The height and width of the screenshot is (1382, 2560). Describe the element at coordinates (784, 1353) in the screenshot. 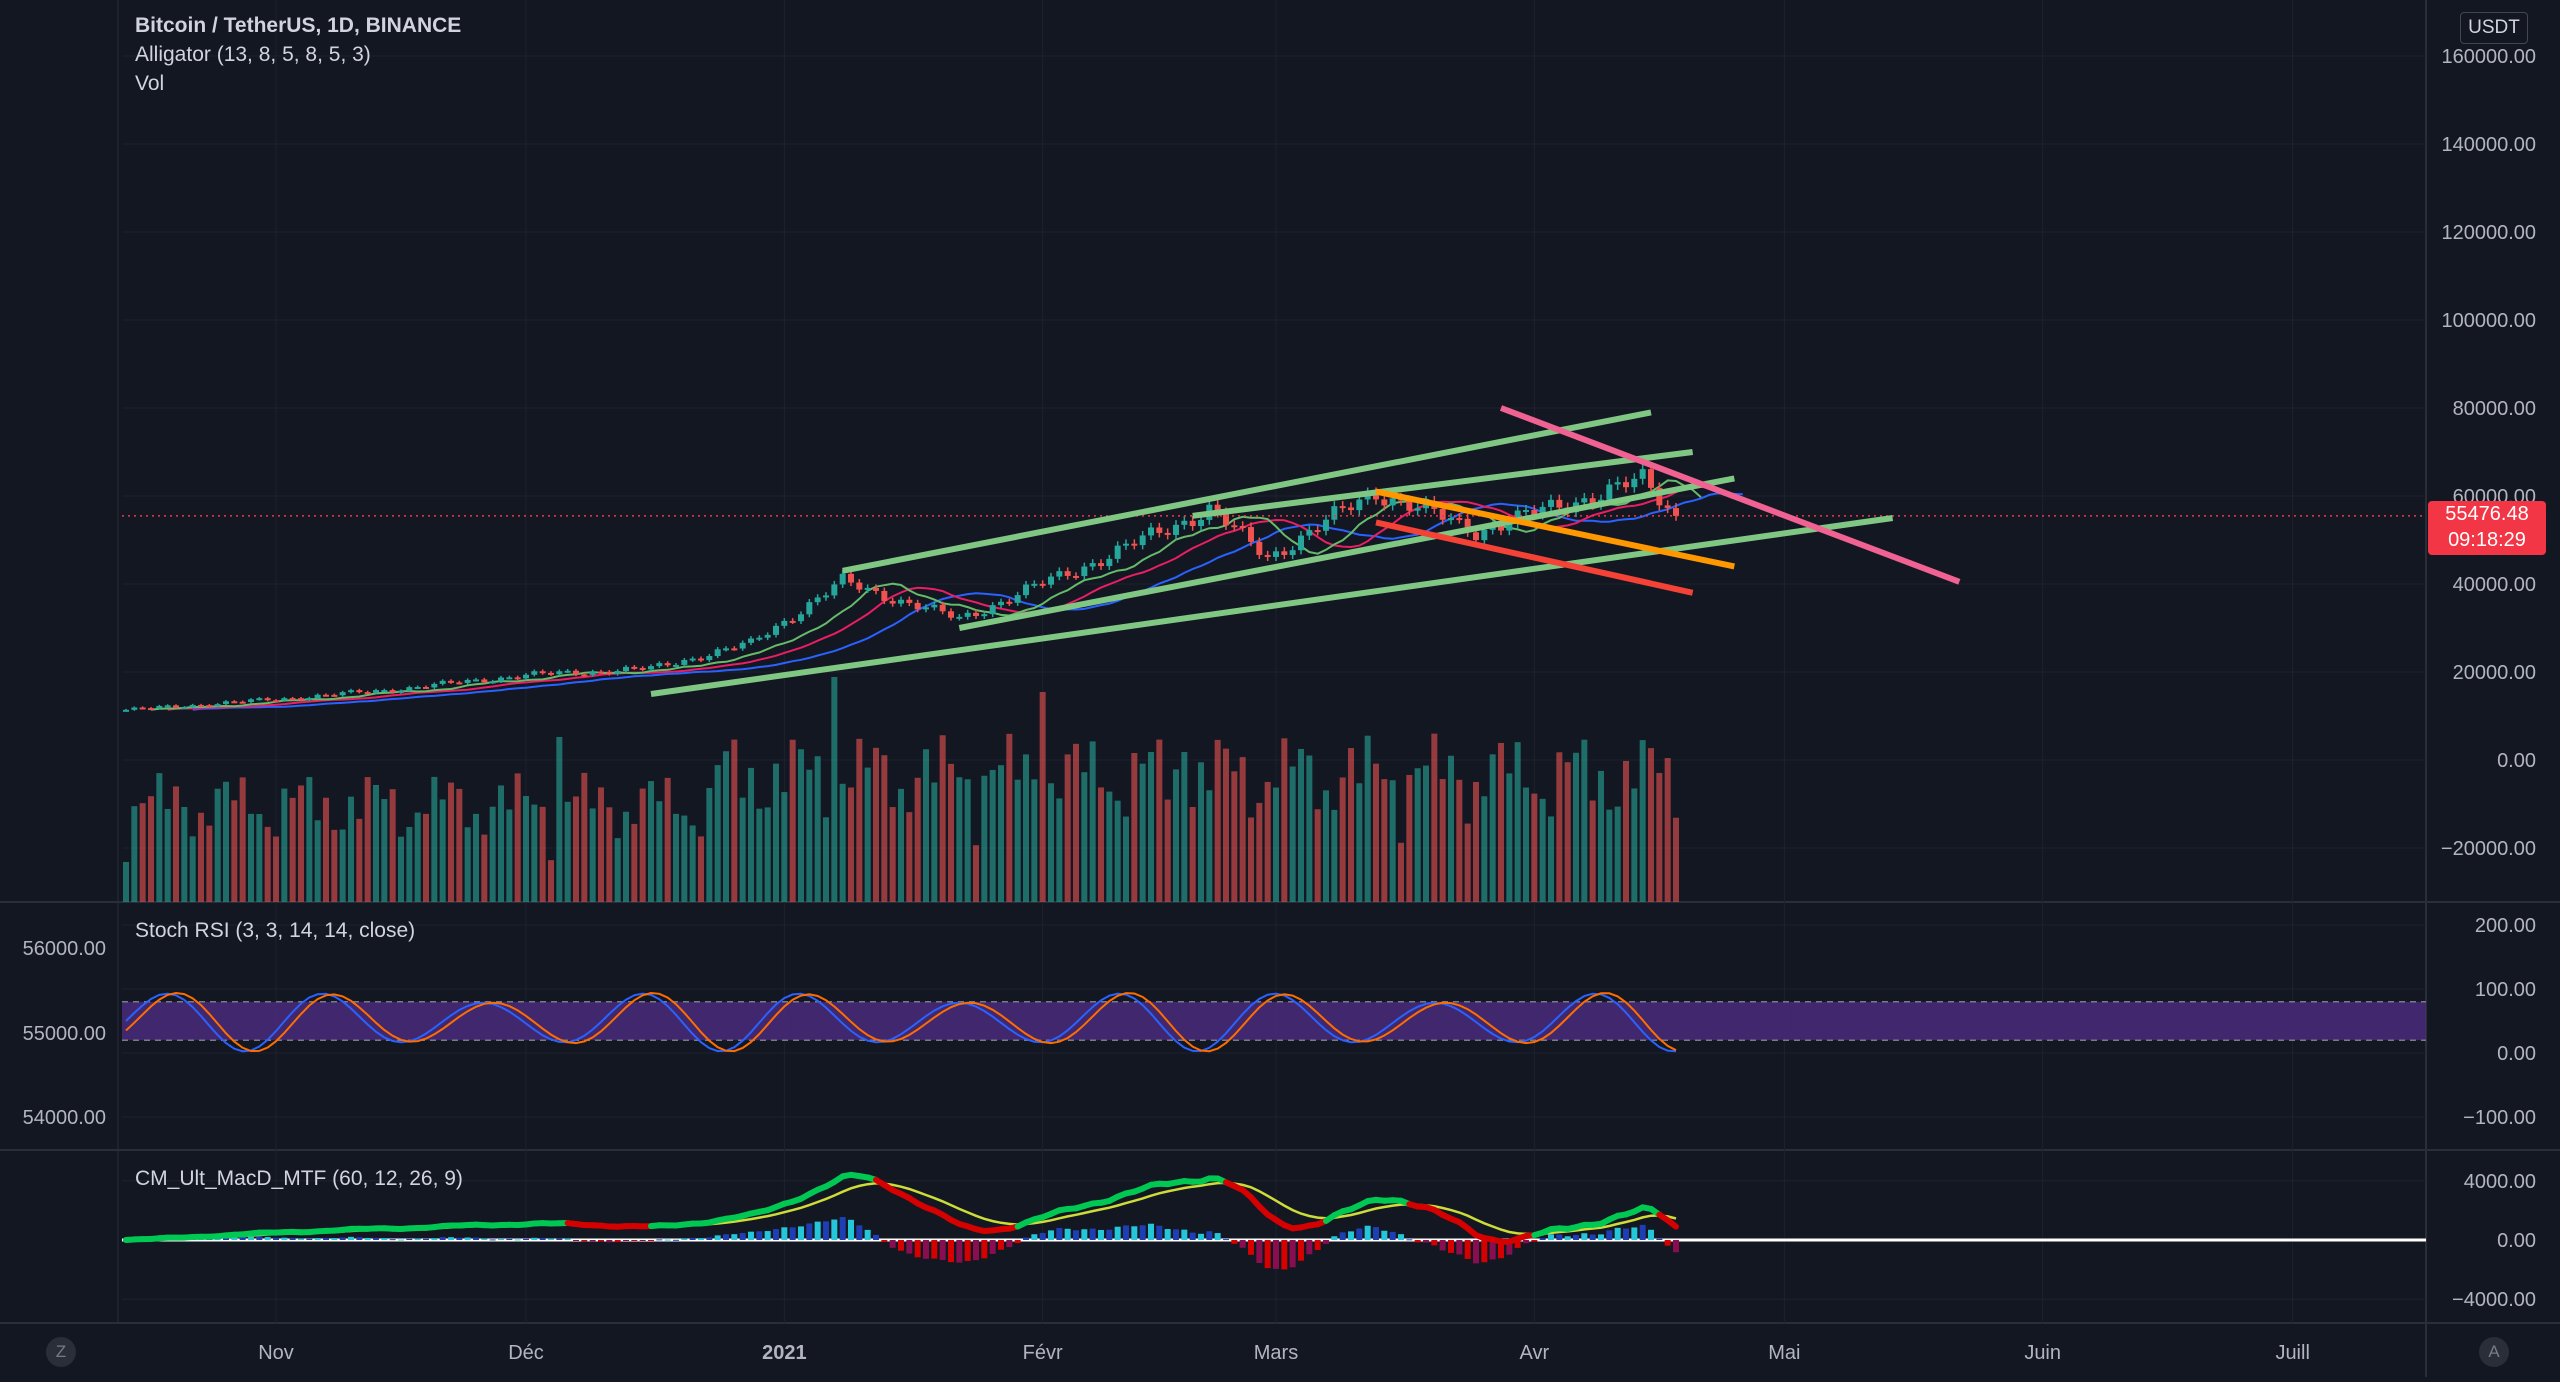

I see `time-axis-tick: 2021` at that location.